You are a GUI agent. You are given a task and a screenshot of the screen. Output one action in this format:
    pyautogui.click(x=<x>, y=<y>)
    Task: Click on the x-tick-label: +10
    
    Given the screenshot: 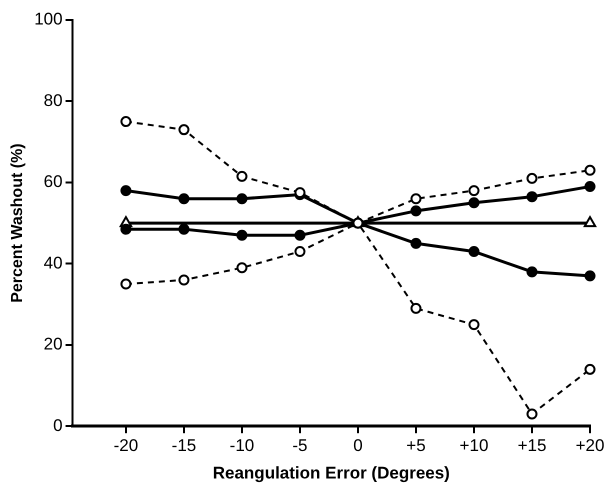 What is the action you would take?
    pyautogui.click(x=474, y=446)
    